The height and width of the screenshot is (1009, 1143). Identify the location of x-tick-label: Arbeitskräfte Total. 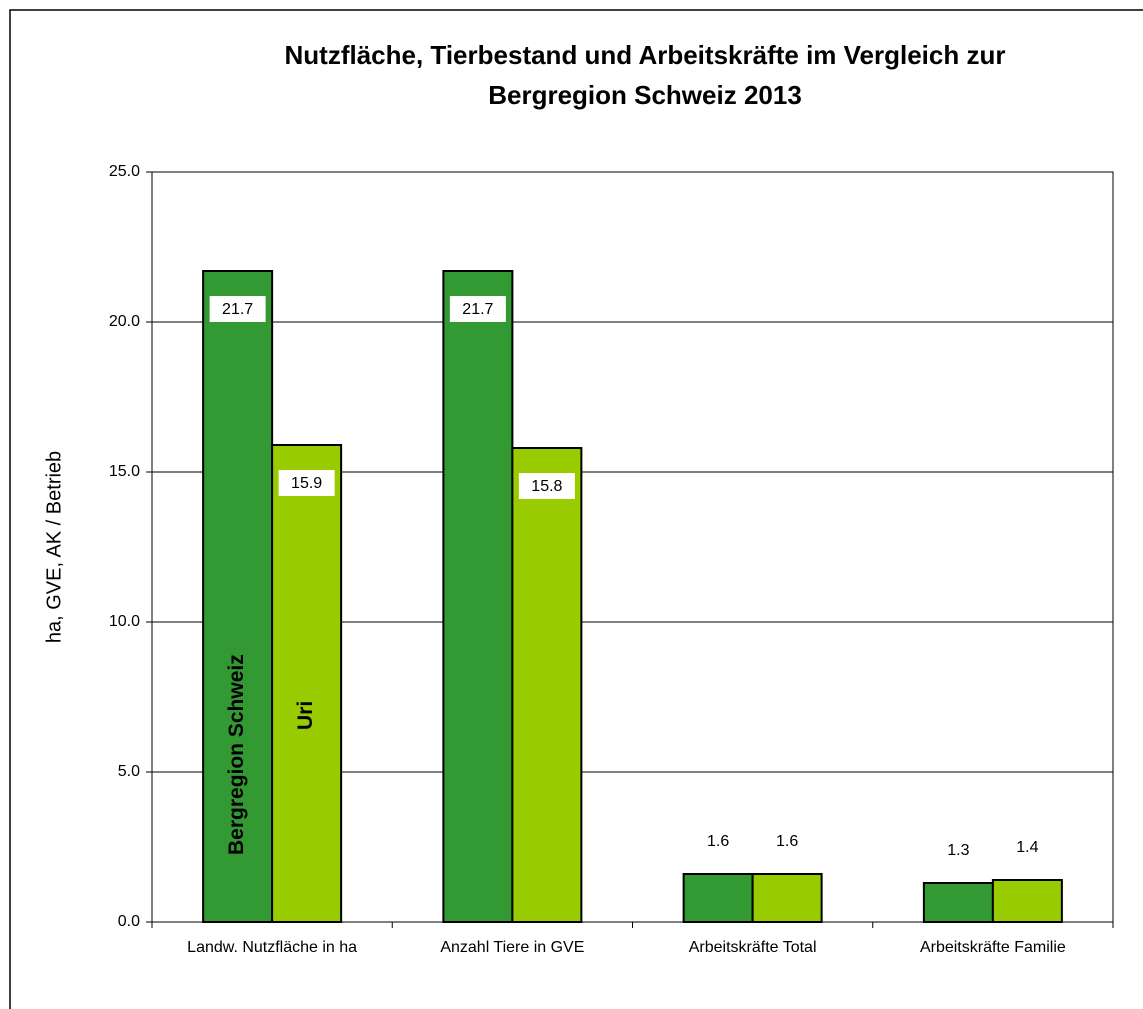
(753, 947).